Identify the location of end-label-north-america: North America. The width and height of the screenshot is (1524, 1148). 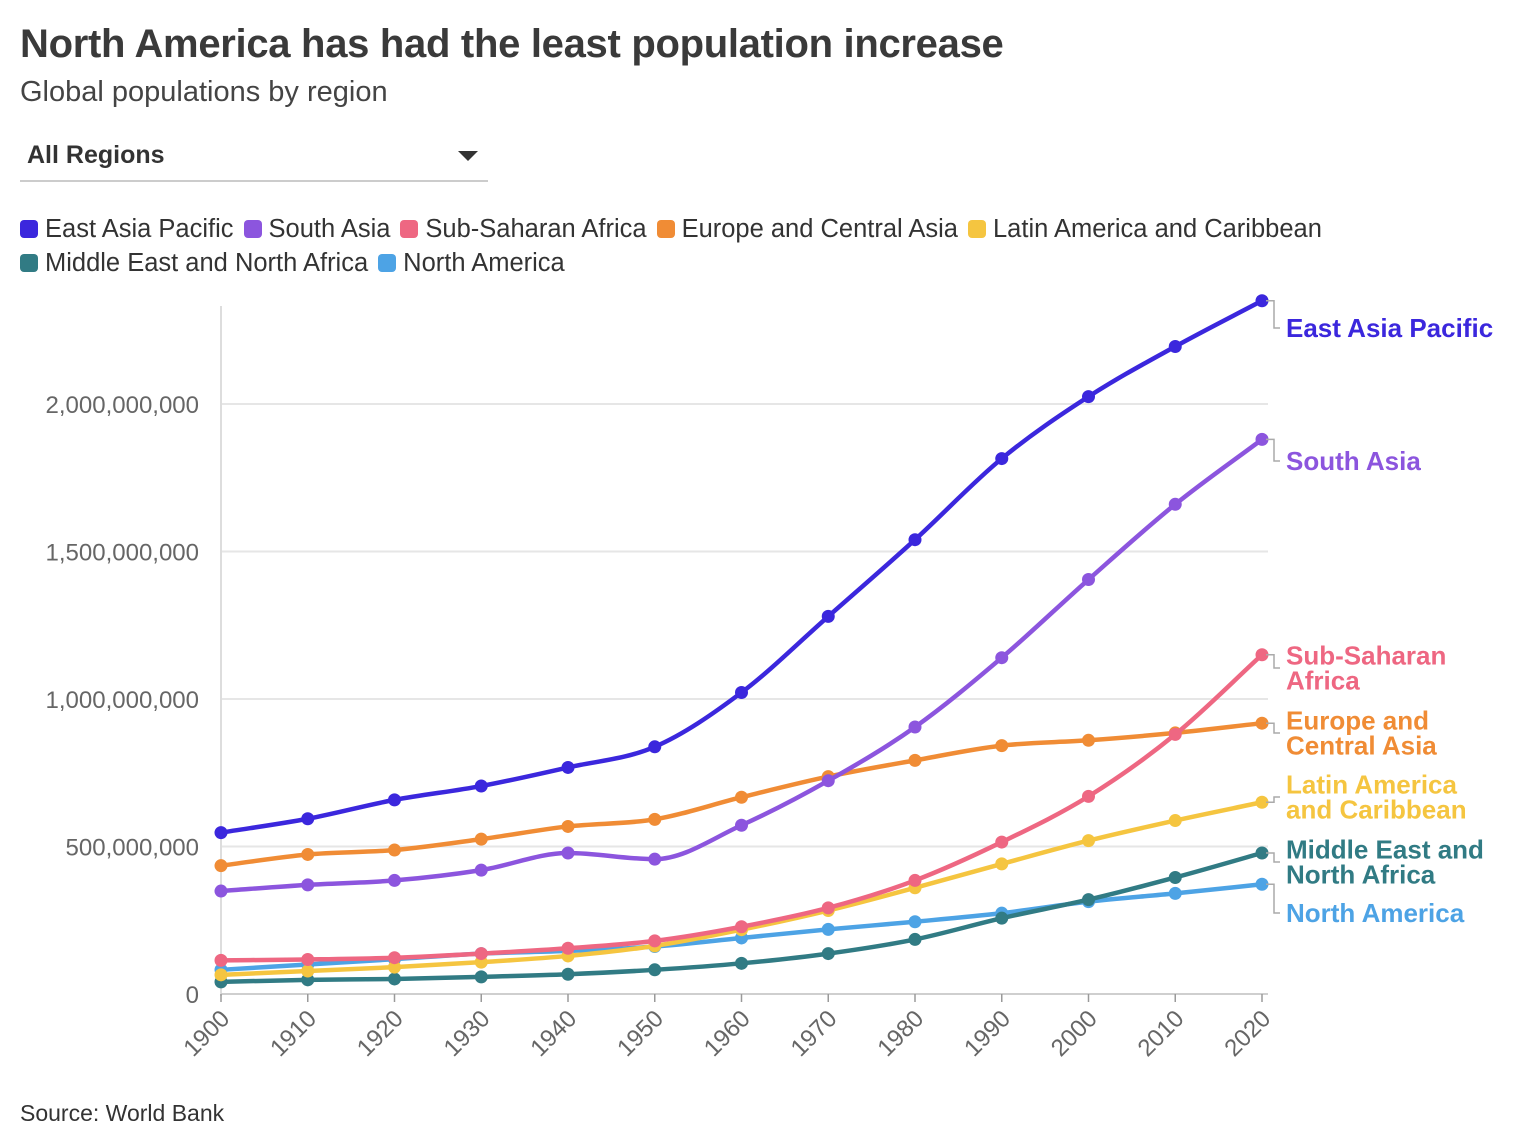
(1375, 913).